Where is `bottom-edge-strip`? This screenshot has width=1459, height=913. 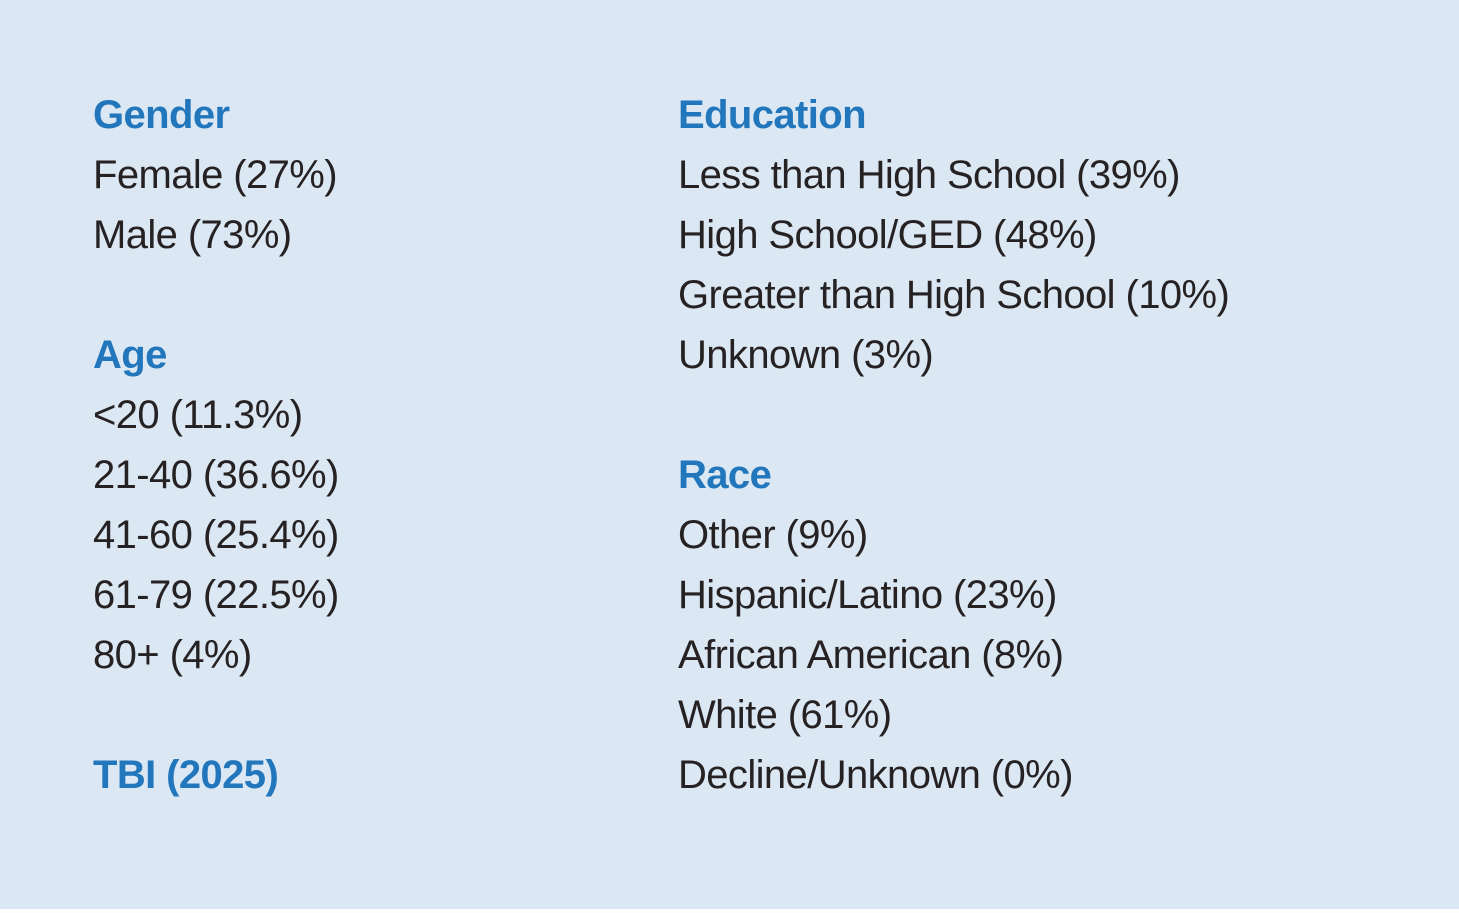 bottom-edge-strip is located at coordinates (729, 911).